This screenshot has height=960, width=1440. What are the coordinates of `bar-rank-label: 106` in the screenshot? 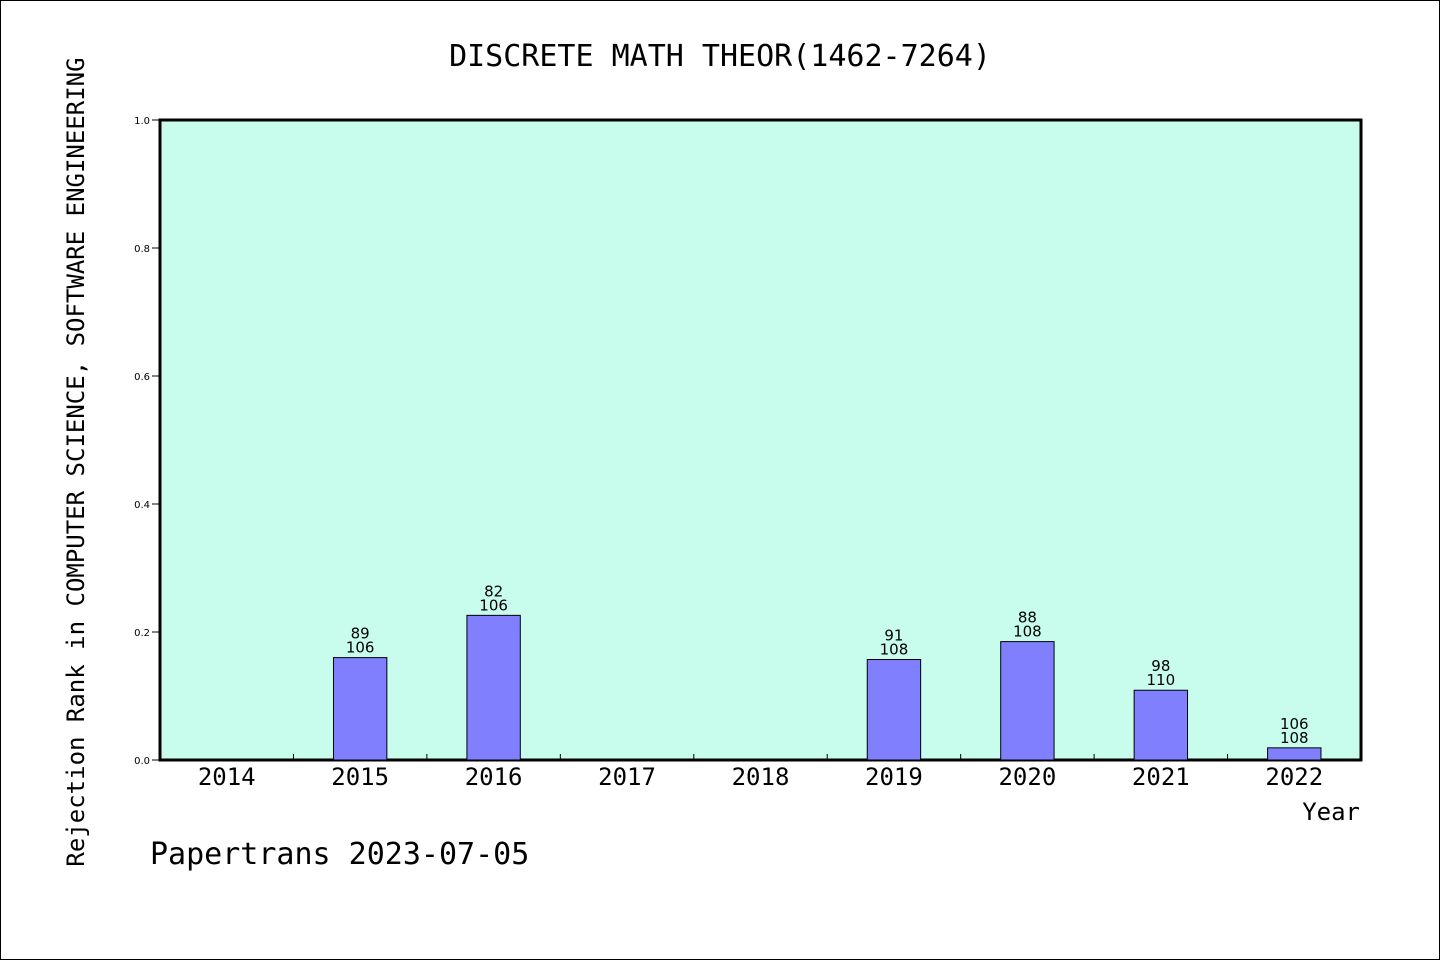 It's located at (1294, 724).